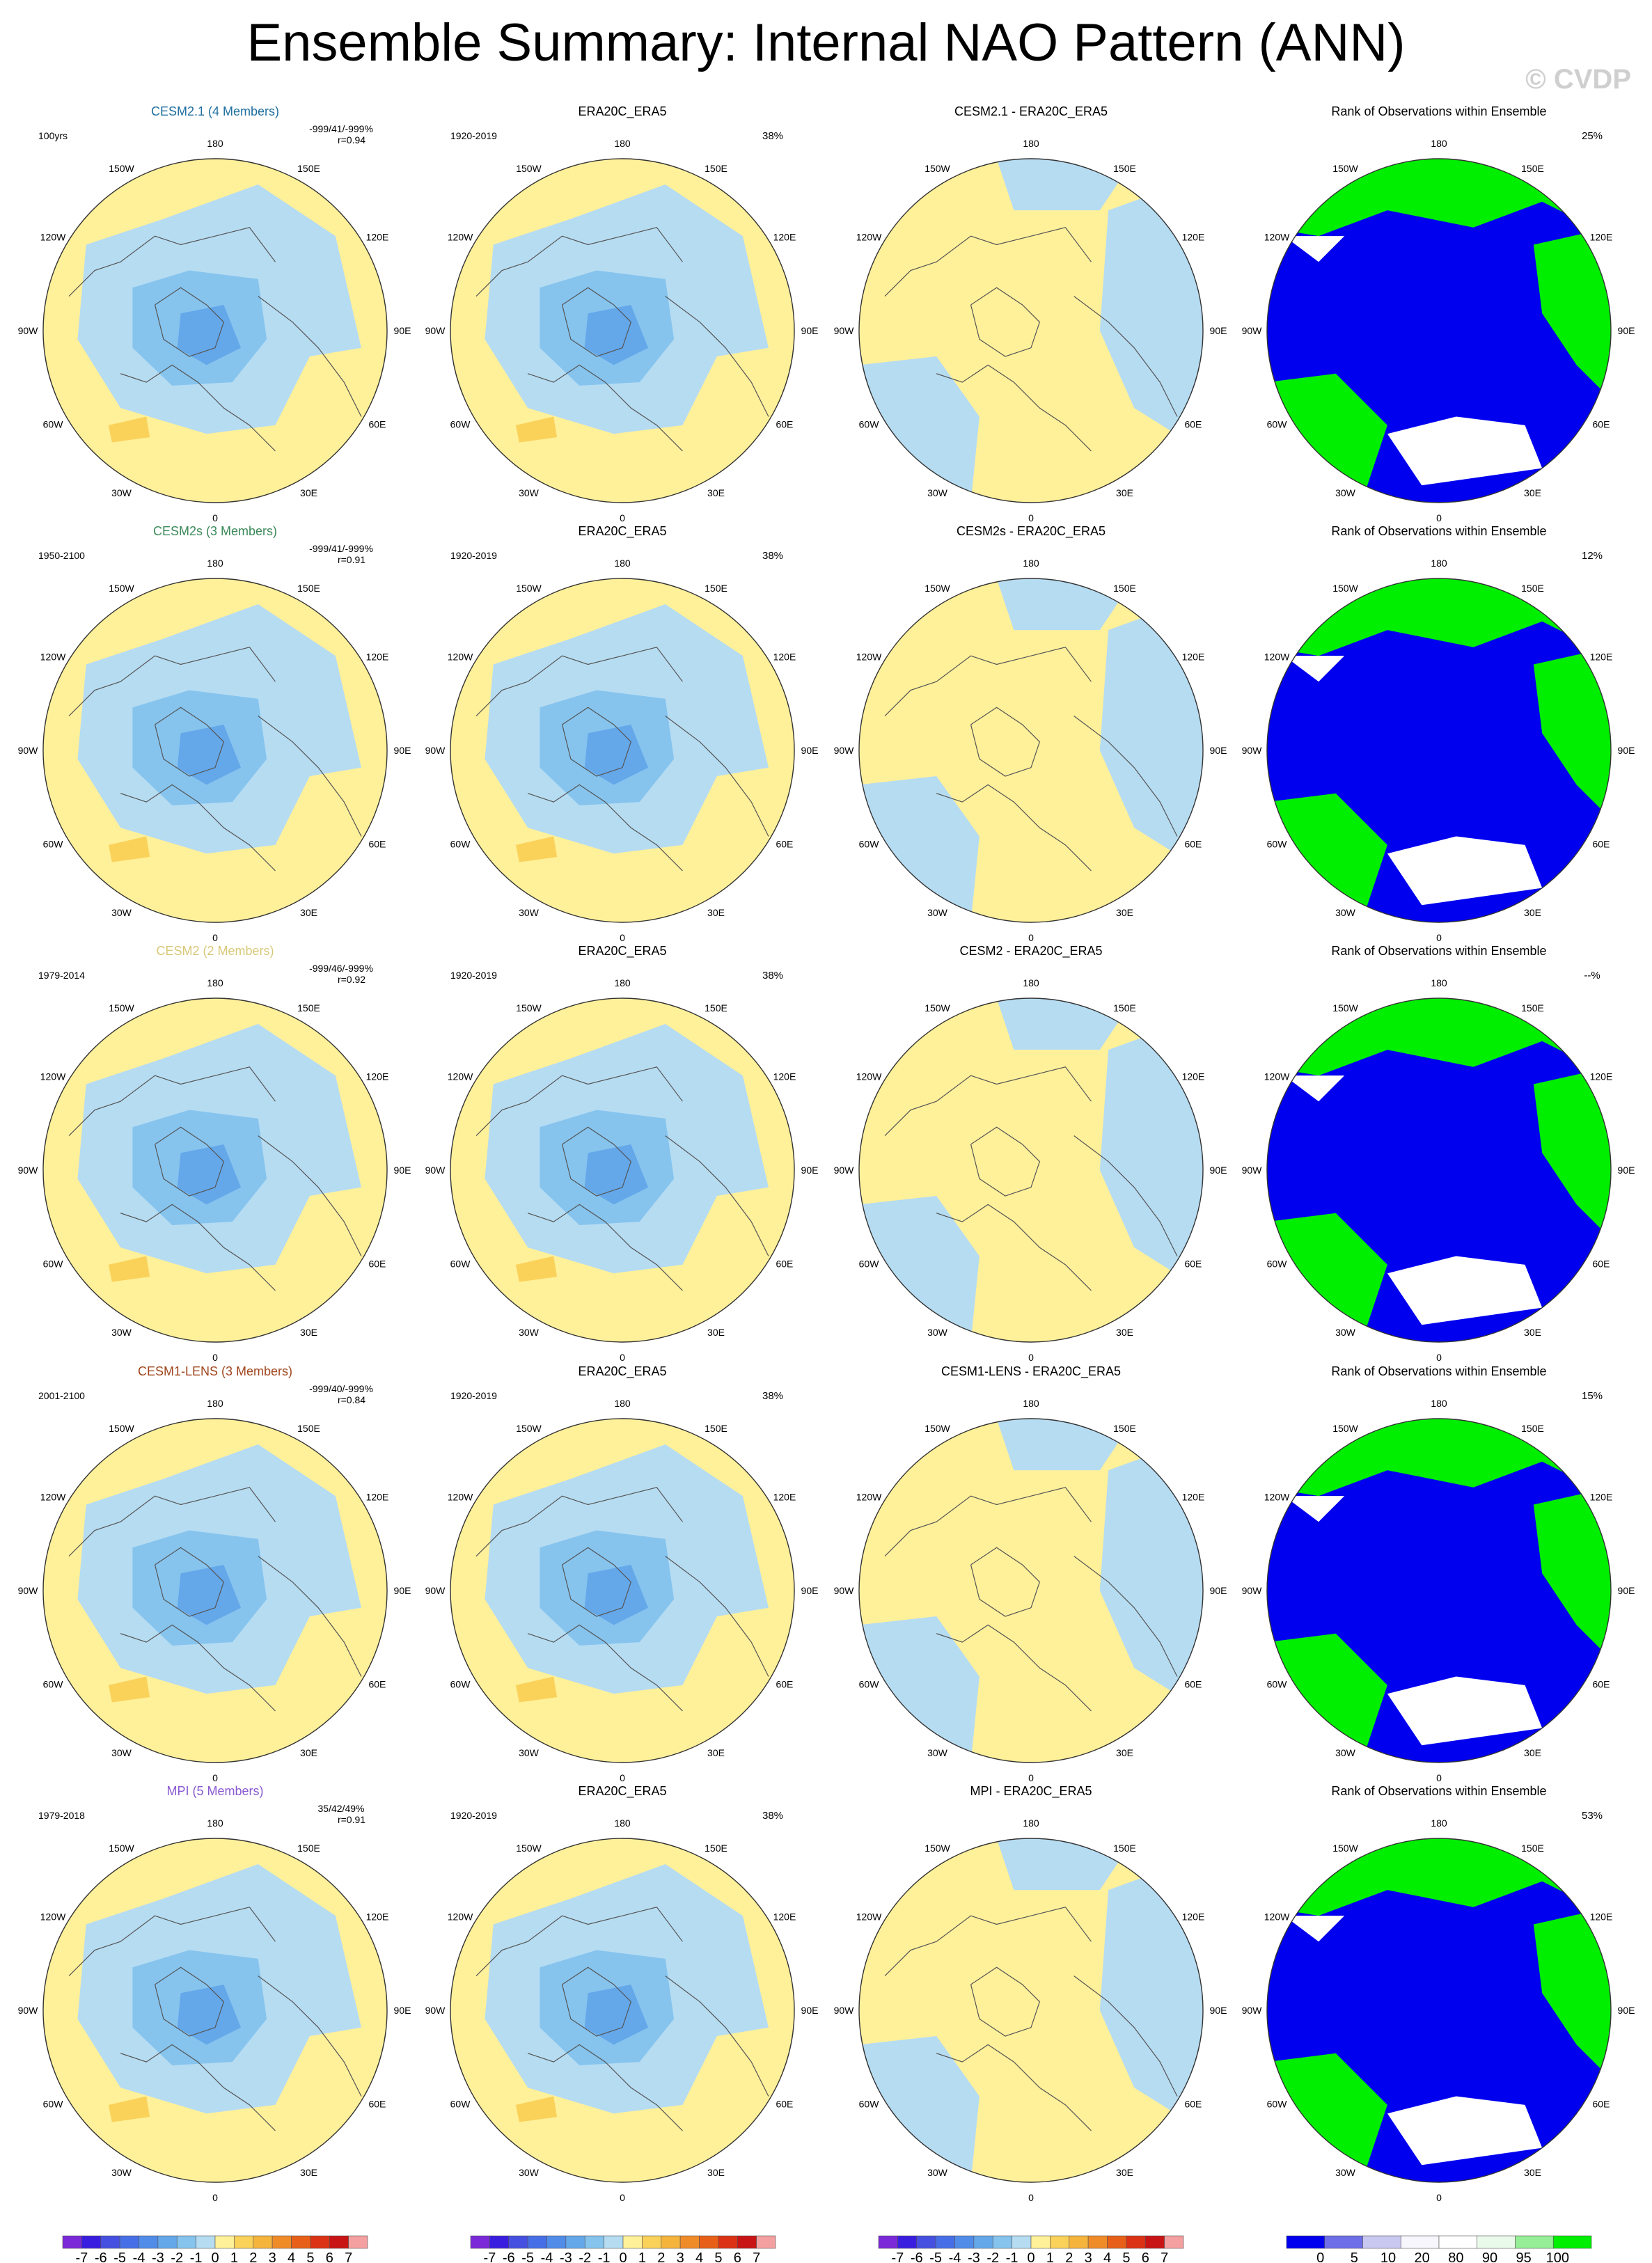 Image resolution: width=1652 pixels, height=2263 pixels. I want to click on negative-anomaly-center, so click(209, 334).